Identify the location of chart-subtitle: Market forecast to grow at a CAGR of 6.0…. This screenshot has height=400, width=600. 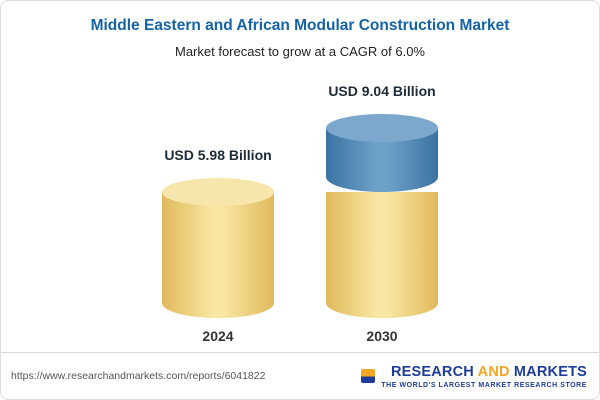
(300, 51).